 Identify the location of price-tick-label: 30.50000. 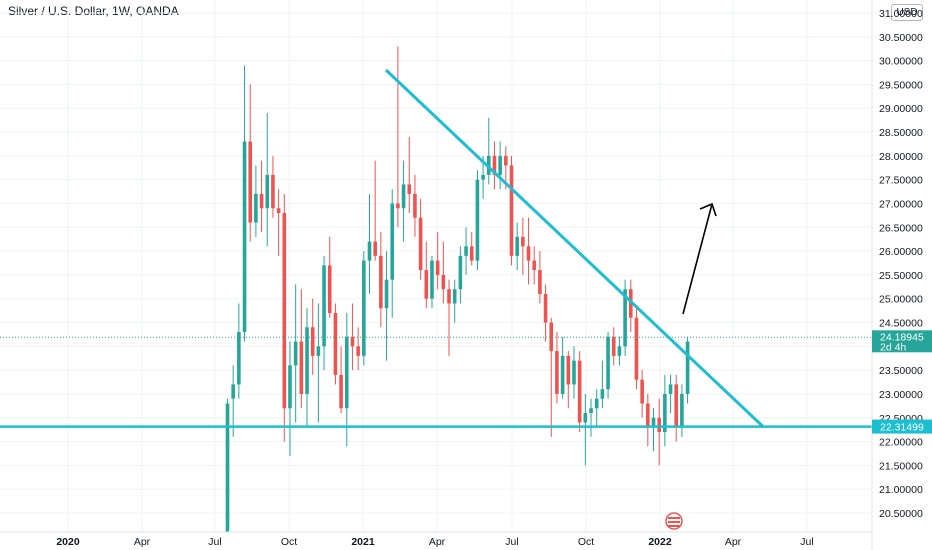
(901, 38).